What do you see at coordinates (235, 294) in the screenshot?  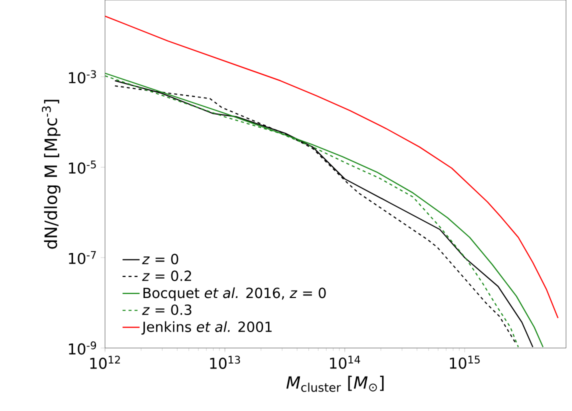 I see `legend-label: Bocquet et al. 2016, z = 0` at bounding box center [235, 294].